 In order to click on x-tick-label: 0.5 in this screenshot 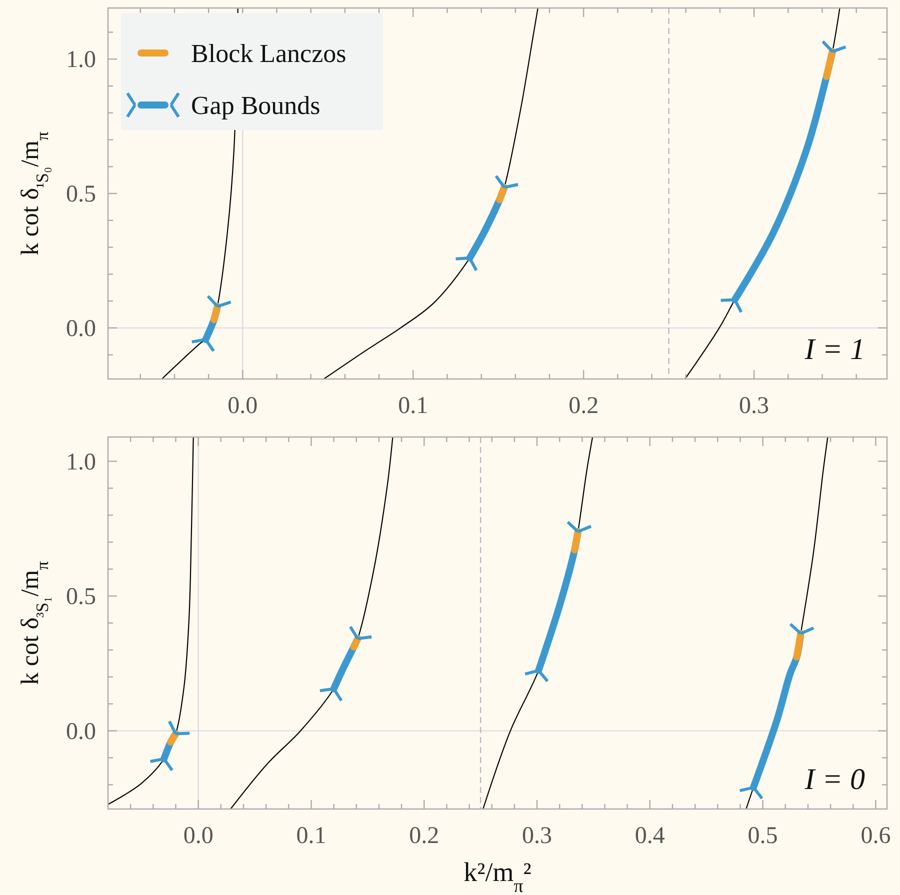, I will do `click(763, 836)`.